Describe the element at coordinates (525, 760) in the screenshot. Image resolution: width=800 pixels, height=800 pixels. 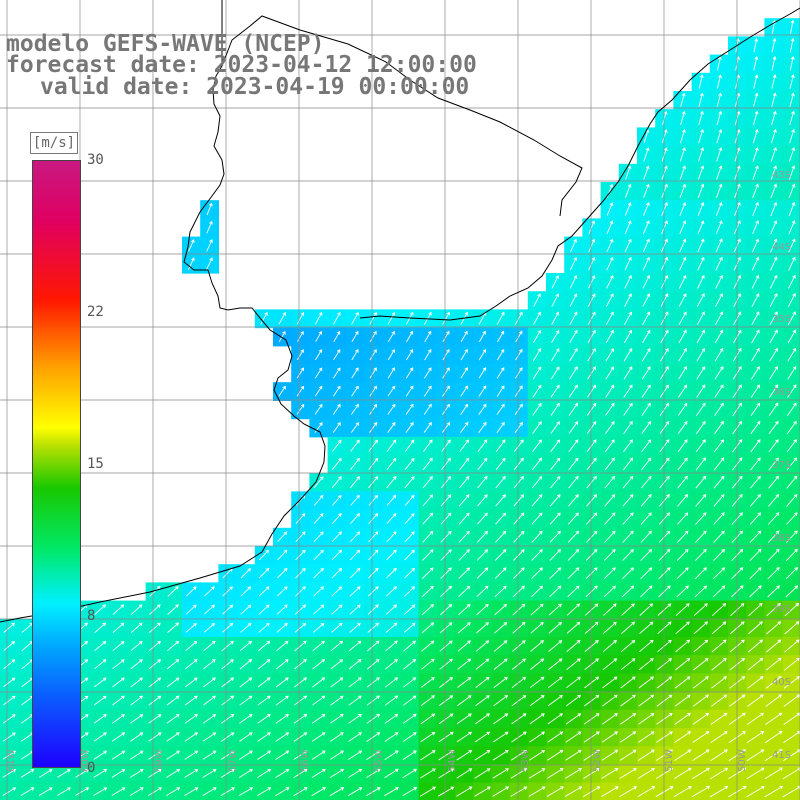
I see `lon-label: 53W` at that location.